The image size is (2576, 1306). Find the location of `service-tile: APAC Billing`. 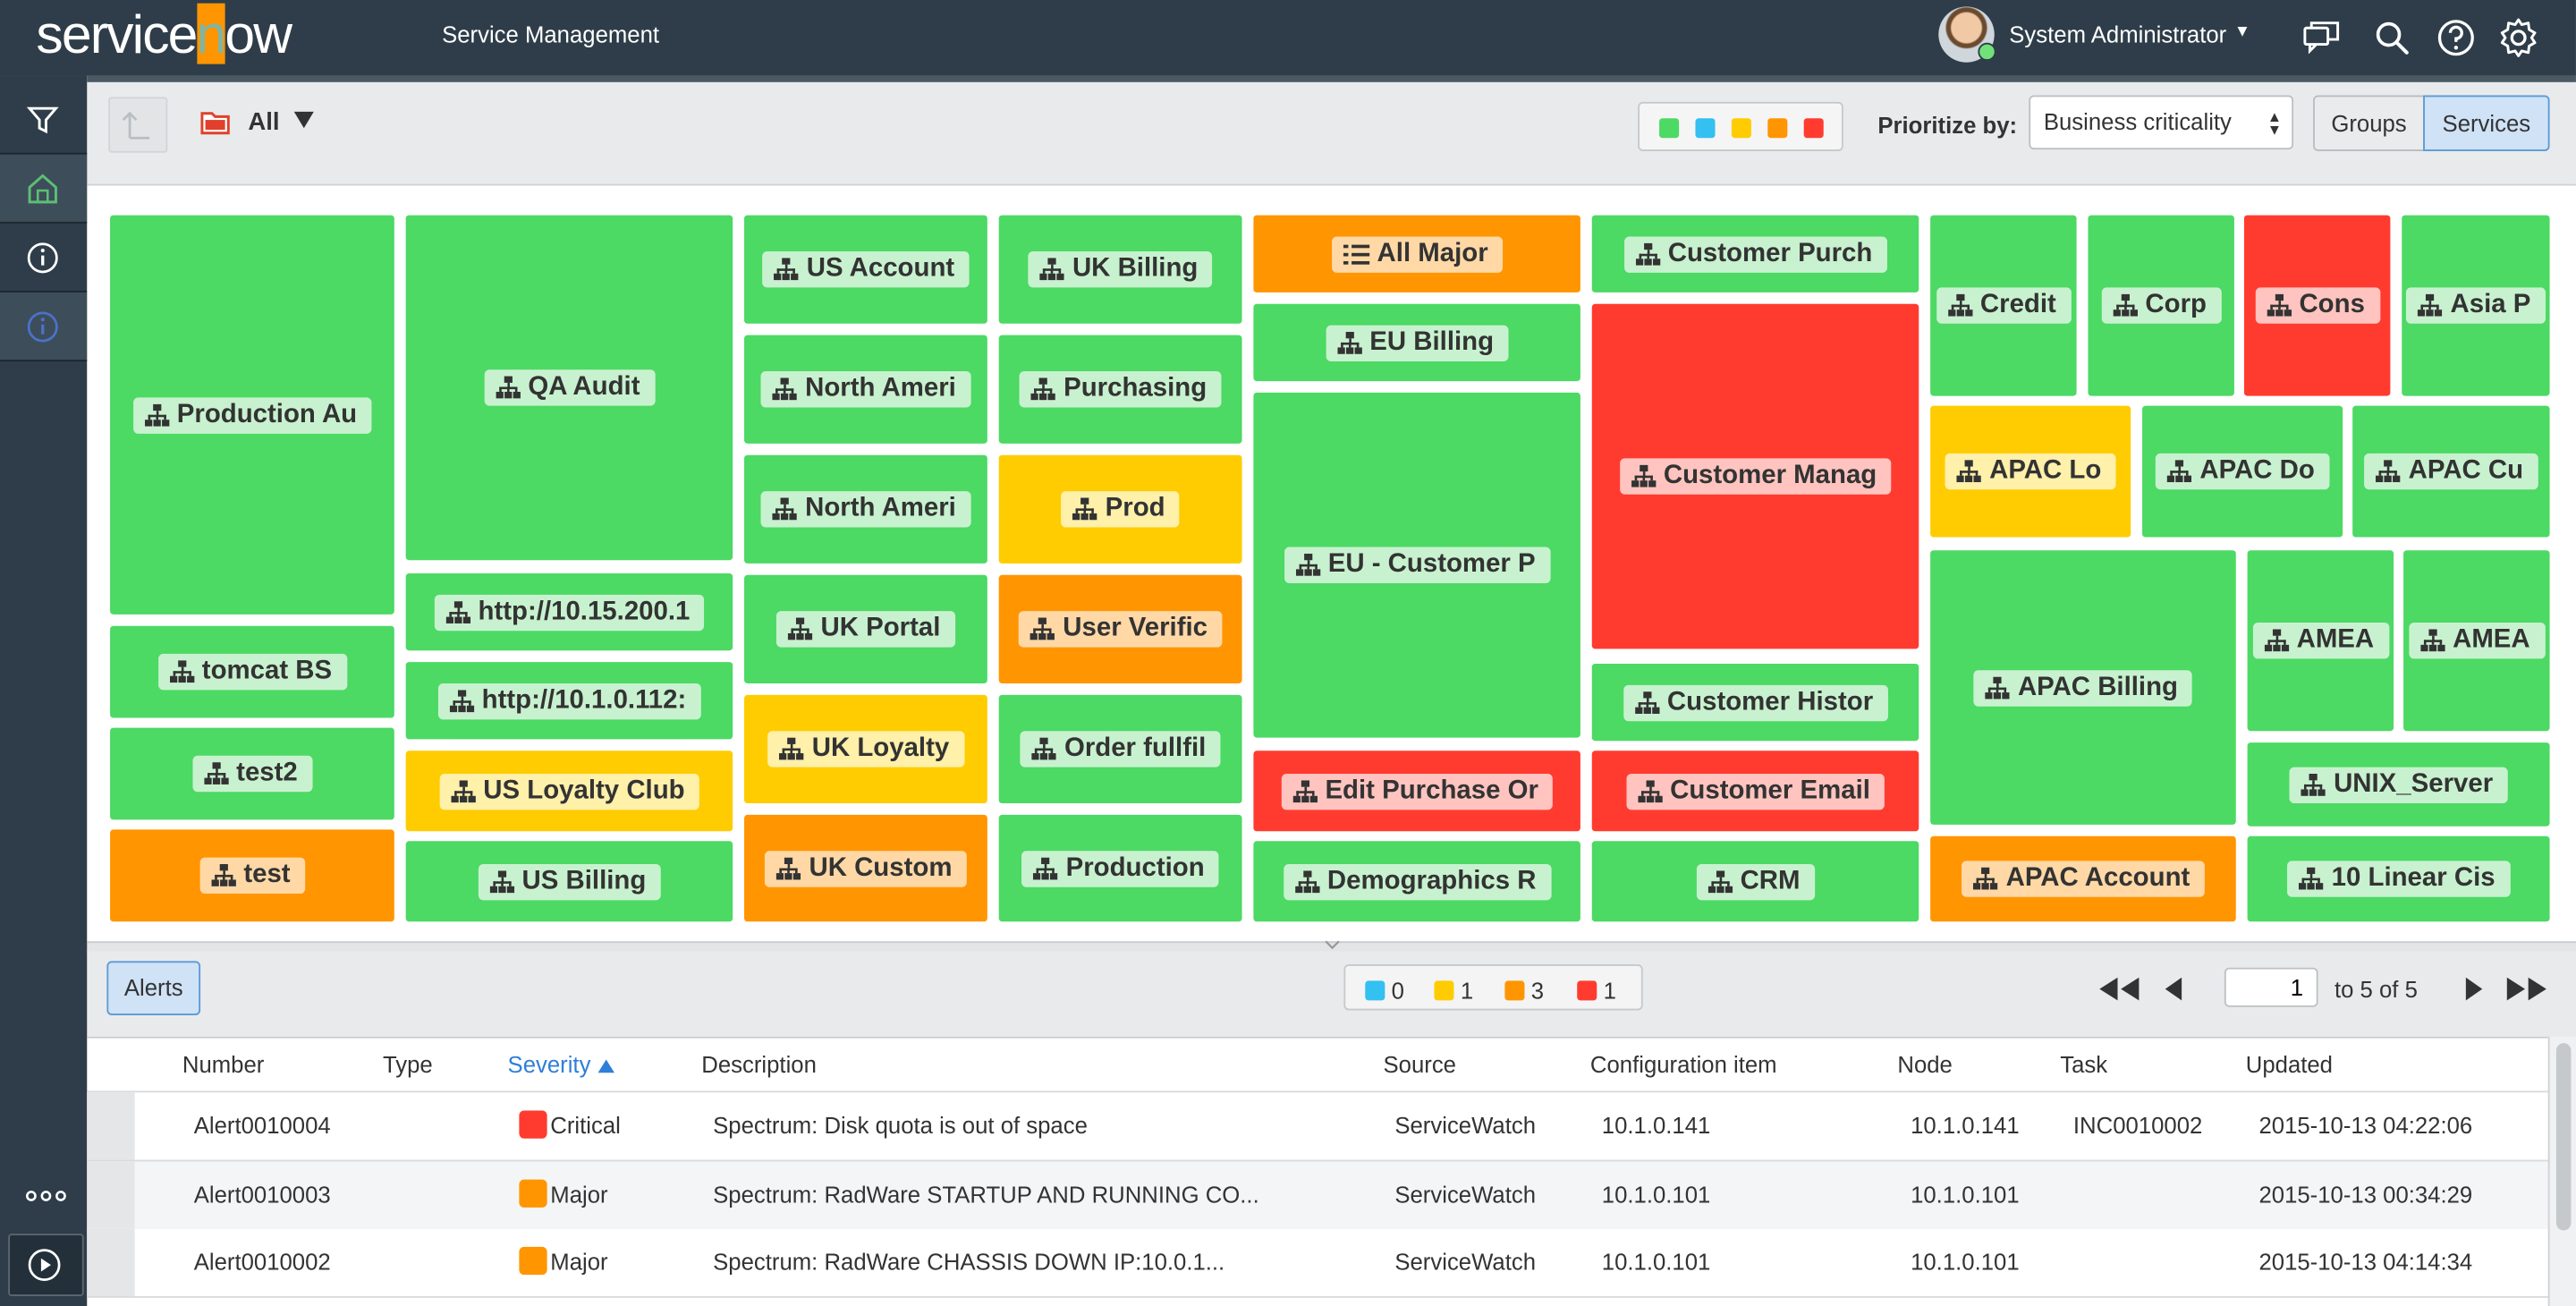

service-tile: APAC Billing is located at coordinates (2083, 687).